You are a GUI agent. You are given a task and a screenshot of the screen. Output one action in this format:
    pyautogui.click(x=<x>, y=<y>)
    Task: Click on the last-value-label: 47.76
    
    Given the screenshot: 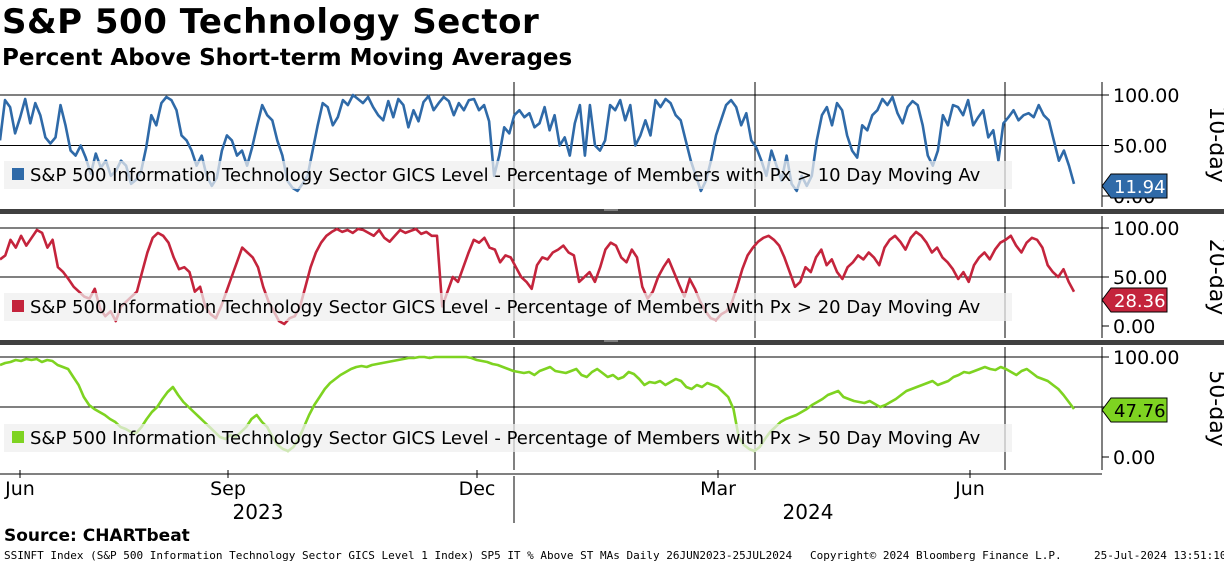 What is the action you would take?
    pyautogui.click(x=1140, y=411)
    